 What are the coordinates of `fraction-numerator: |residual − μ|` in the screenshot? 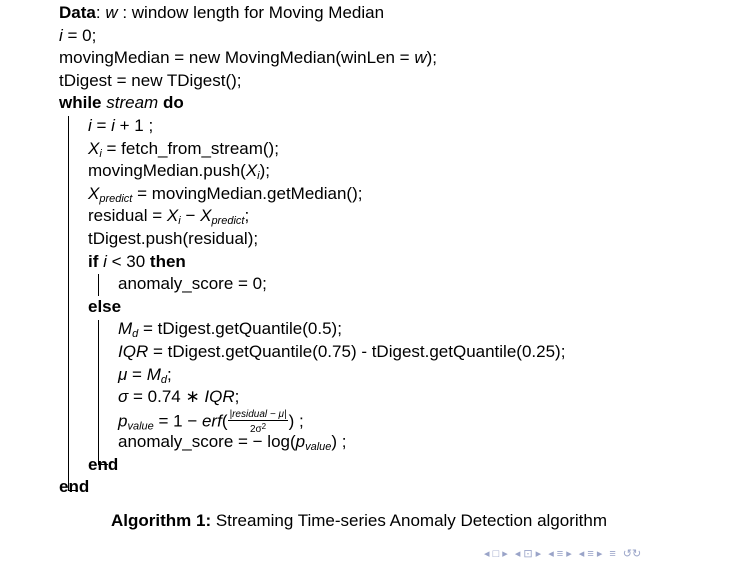 It's located at (258, 414).